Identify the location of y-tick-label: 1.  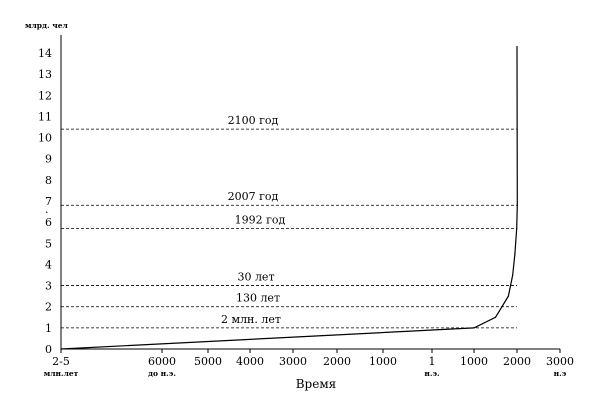
(48, 328).